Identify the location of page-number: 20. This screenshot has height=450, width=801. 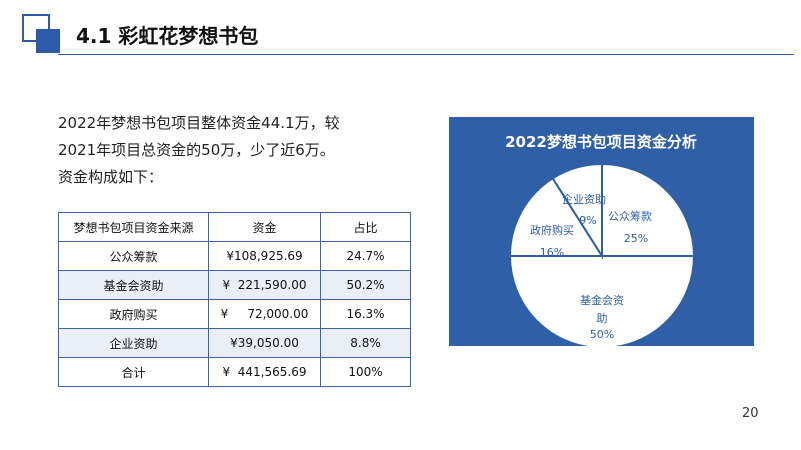
(750, 413).